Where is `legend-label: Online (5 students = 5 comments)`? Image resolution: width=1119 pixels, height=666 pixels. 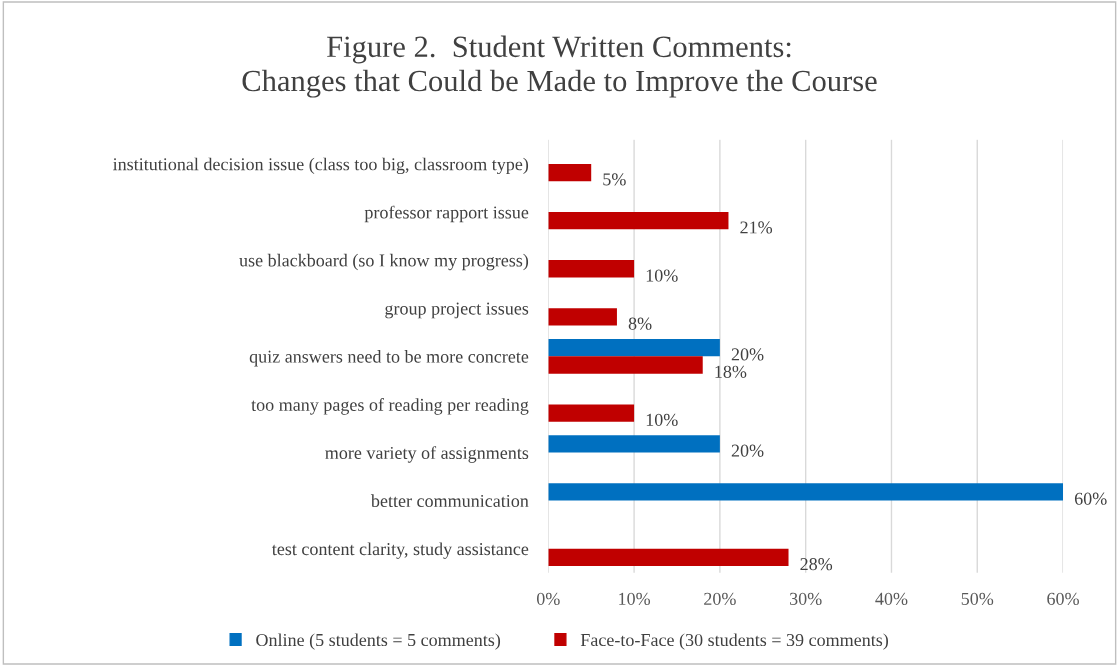 legend-label: Online (5 students = 5 comments) is located at coordinates (378, 641).